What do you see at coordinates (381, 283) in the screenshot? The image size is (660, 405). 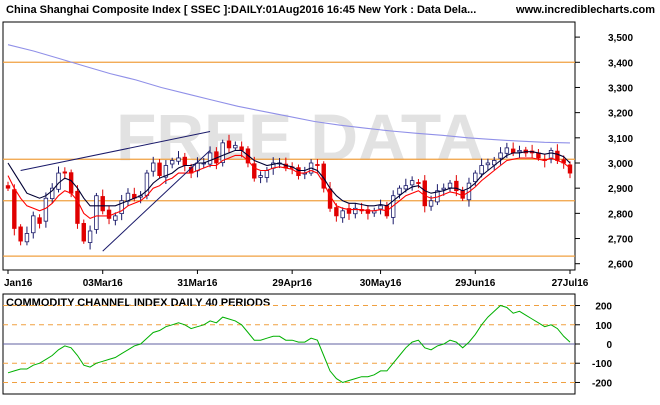 I see `date-tick-label: 30May16` at bounding box center [381, 283].